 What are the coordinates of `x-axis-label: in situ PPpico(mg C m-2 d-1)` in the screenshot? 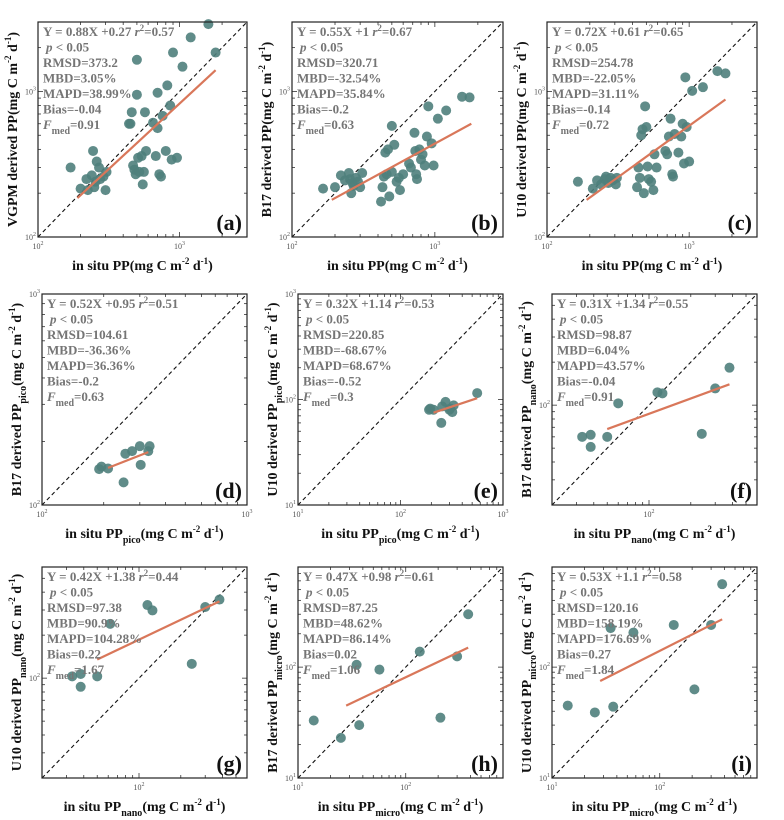 It's located at (400, 535).